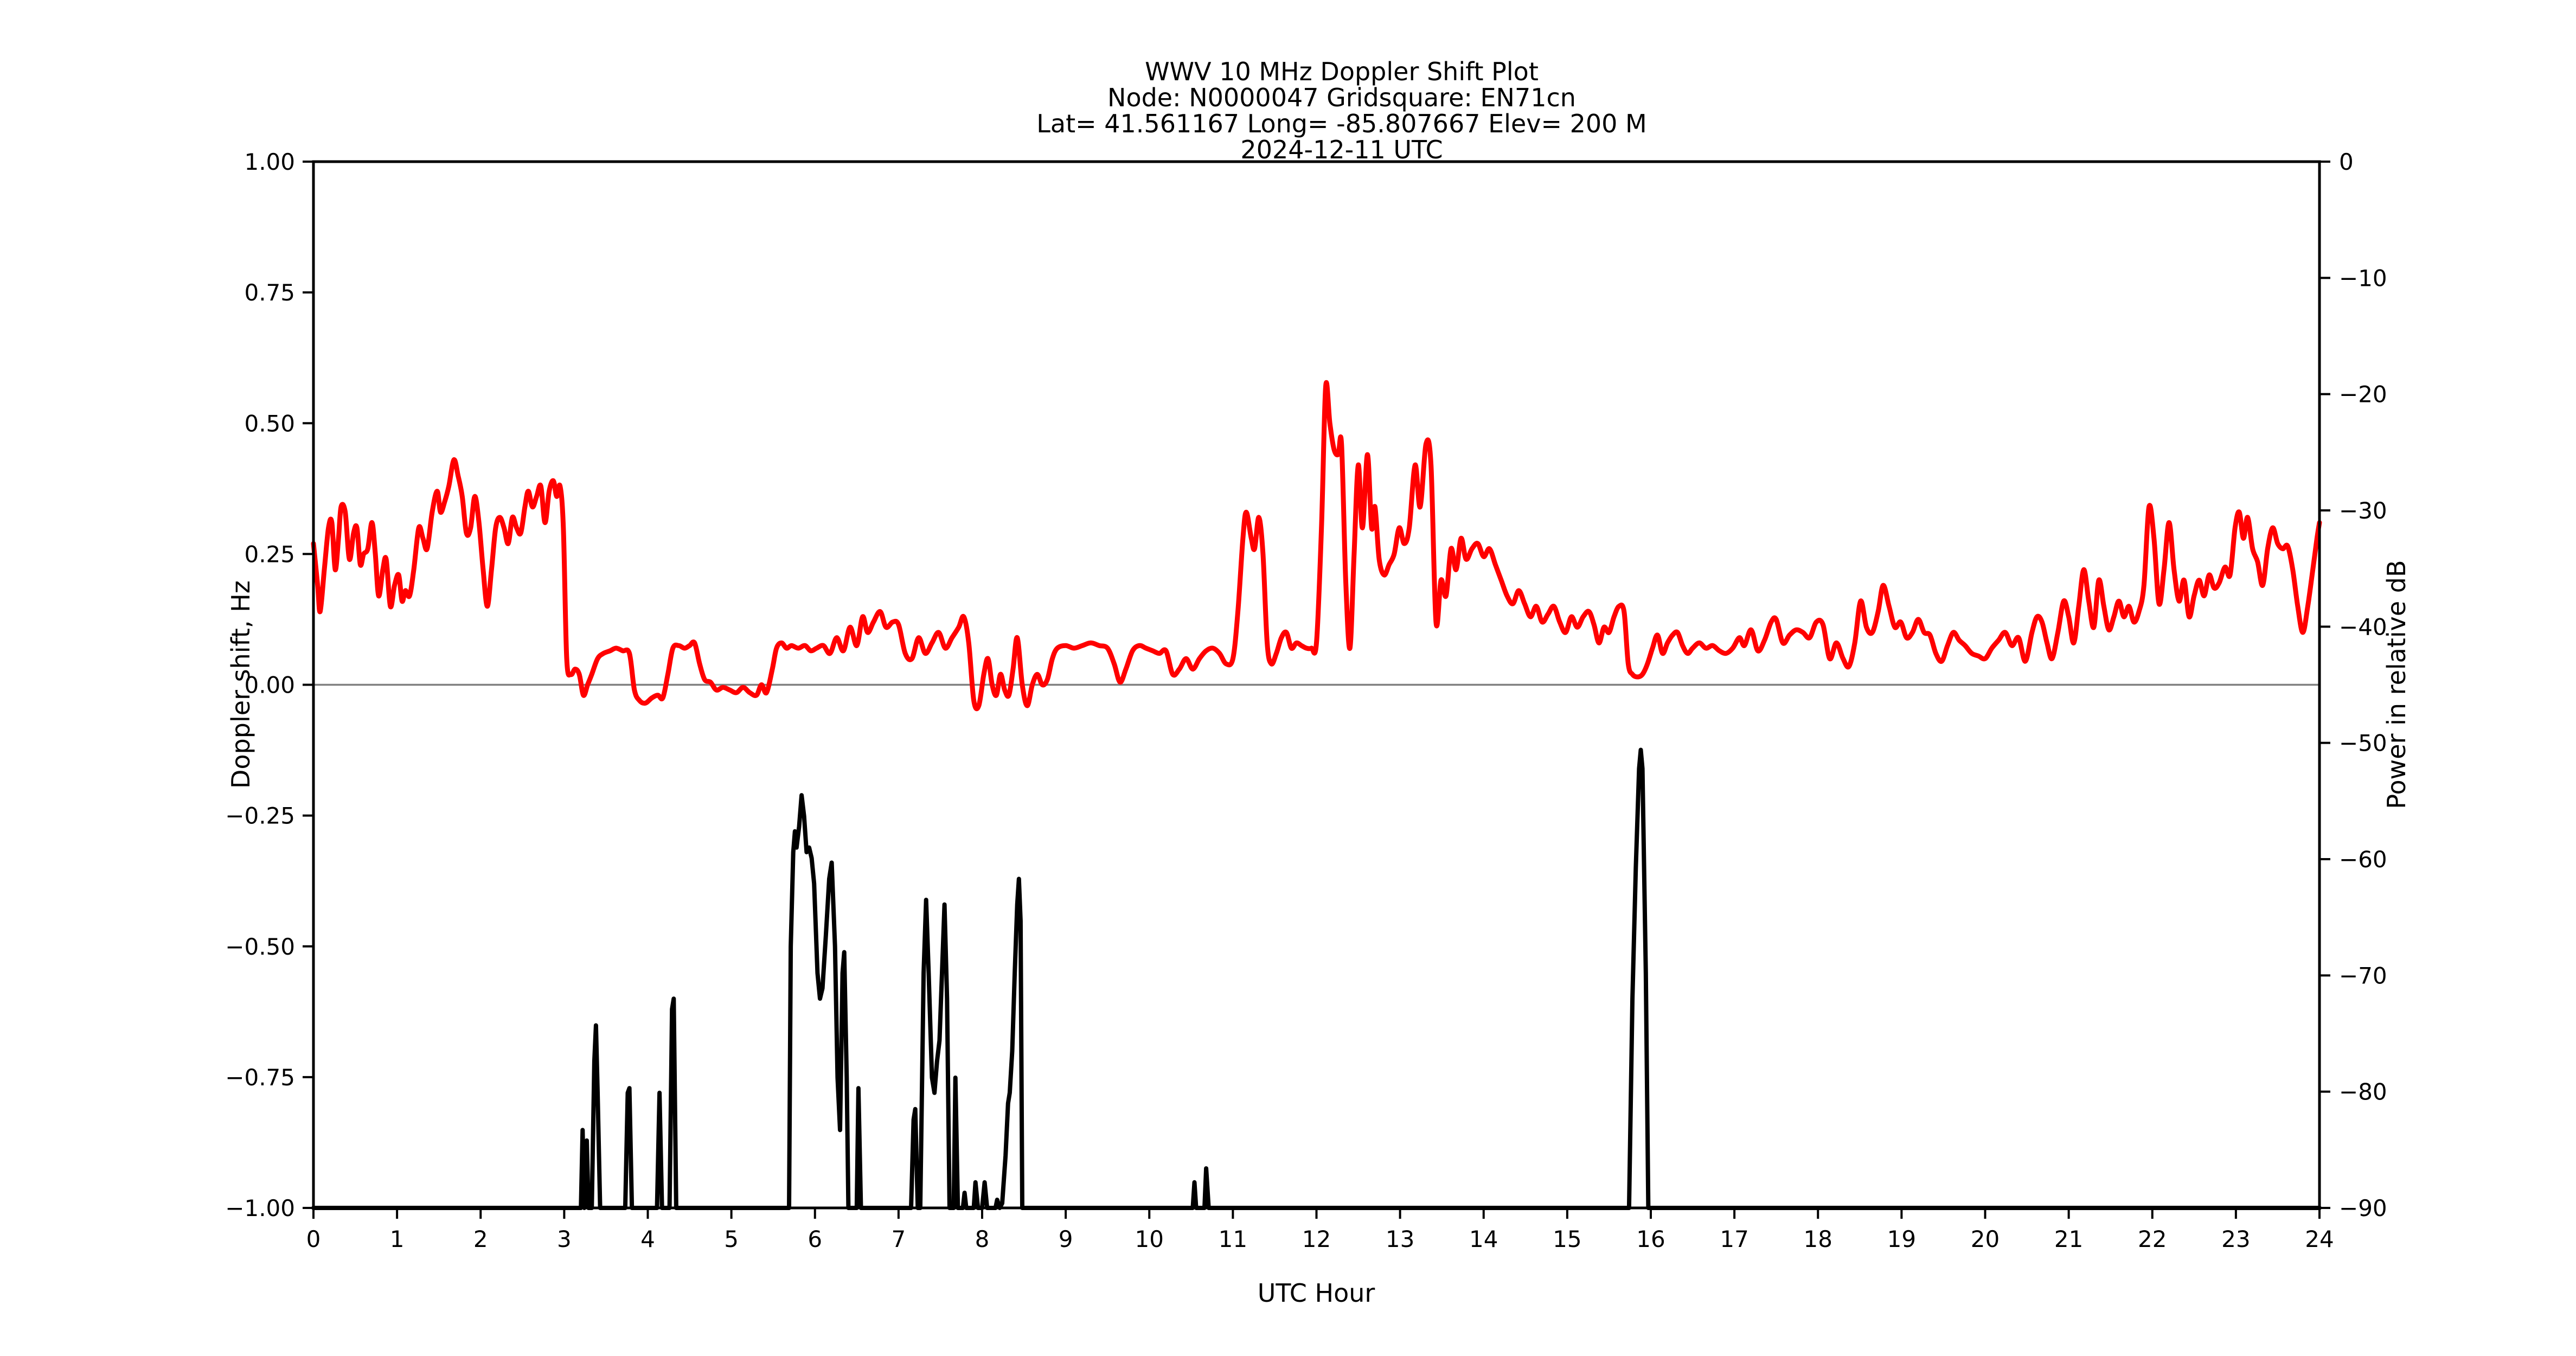  I want to click on y-right-tick-label: −60, so click(2363, 859).